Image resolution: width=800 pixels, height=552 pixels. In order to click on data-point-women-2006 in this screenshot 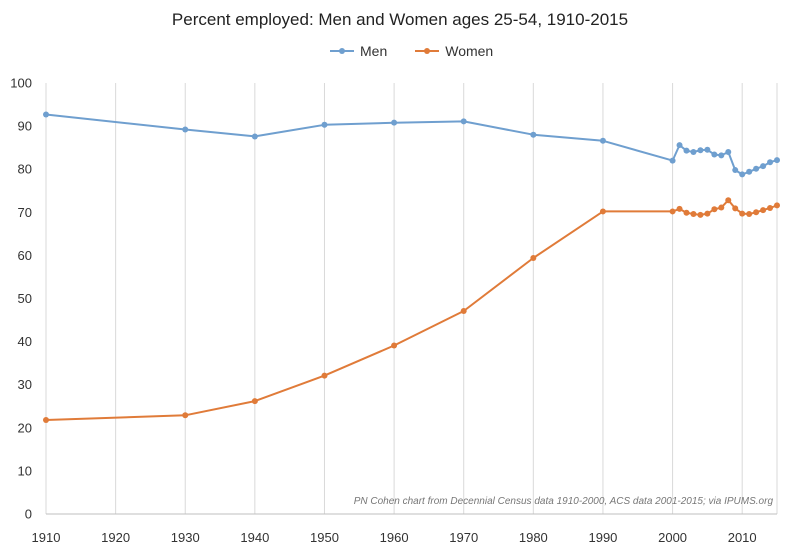, I will do `click(714, 209)`.